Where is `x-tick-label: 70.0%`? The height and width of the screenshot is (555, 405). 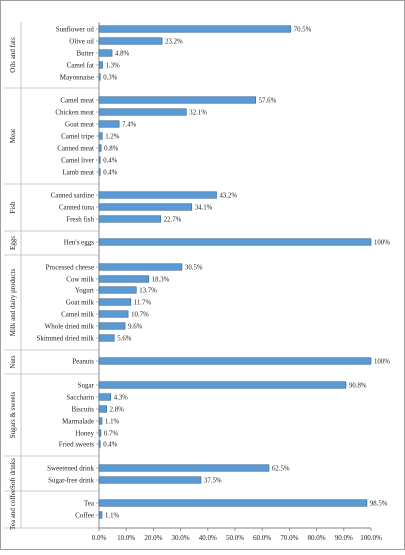
x-tick-label: 70.0% is located at coordinates (289, 538).